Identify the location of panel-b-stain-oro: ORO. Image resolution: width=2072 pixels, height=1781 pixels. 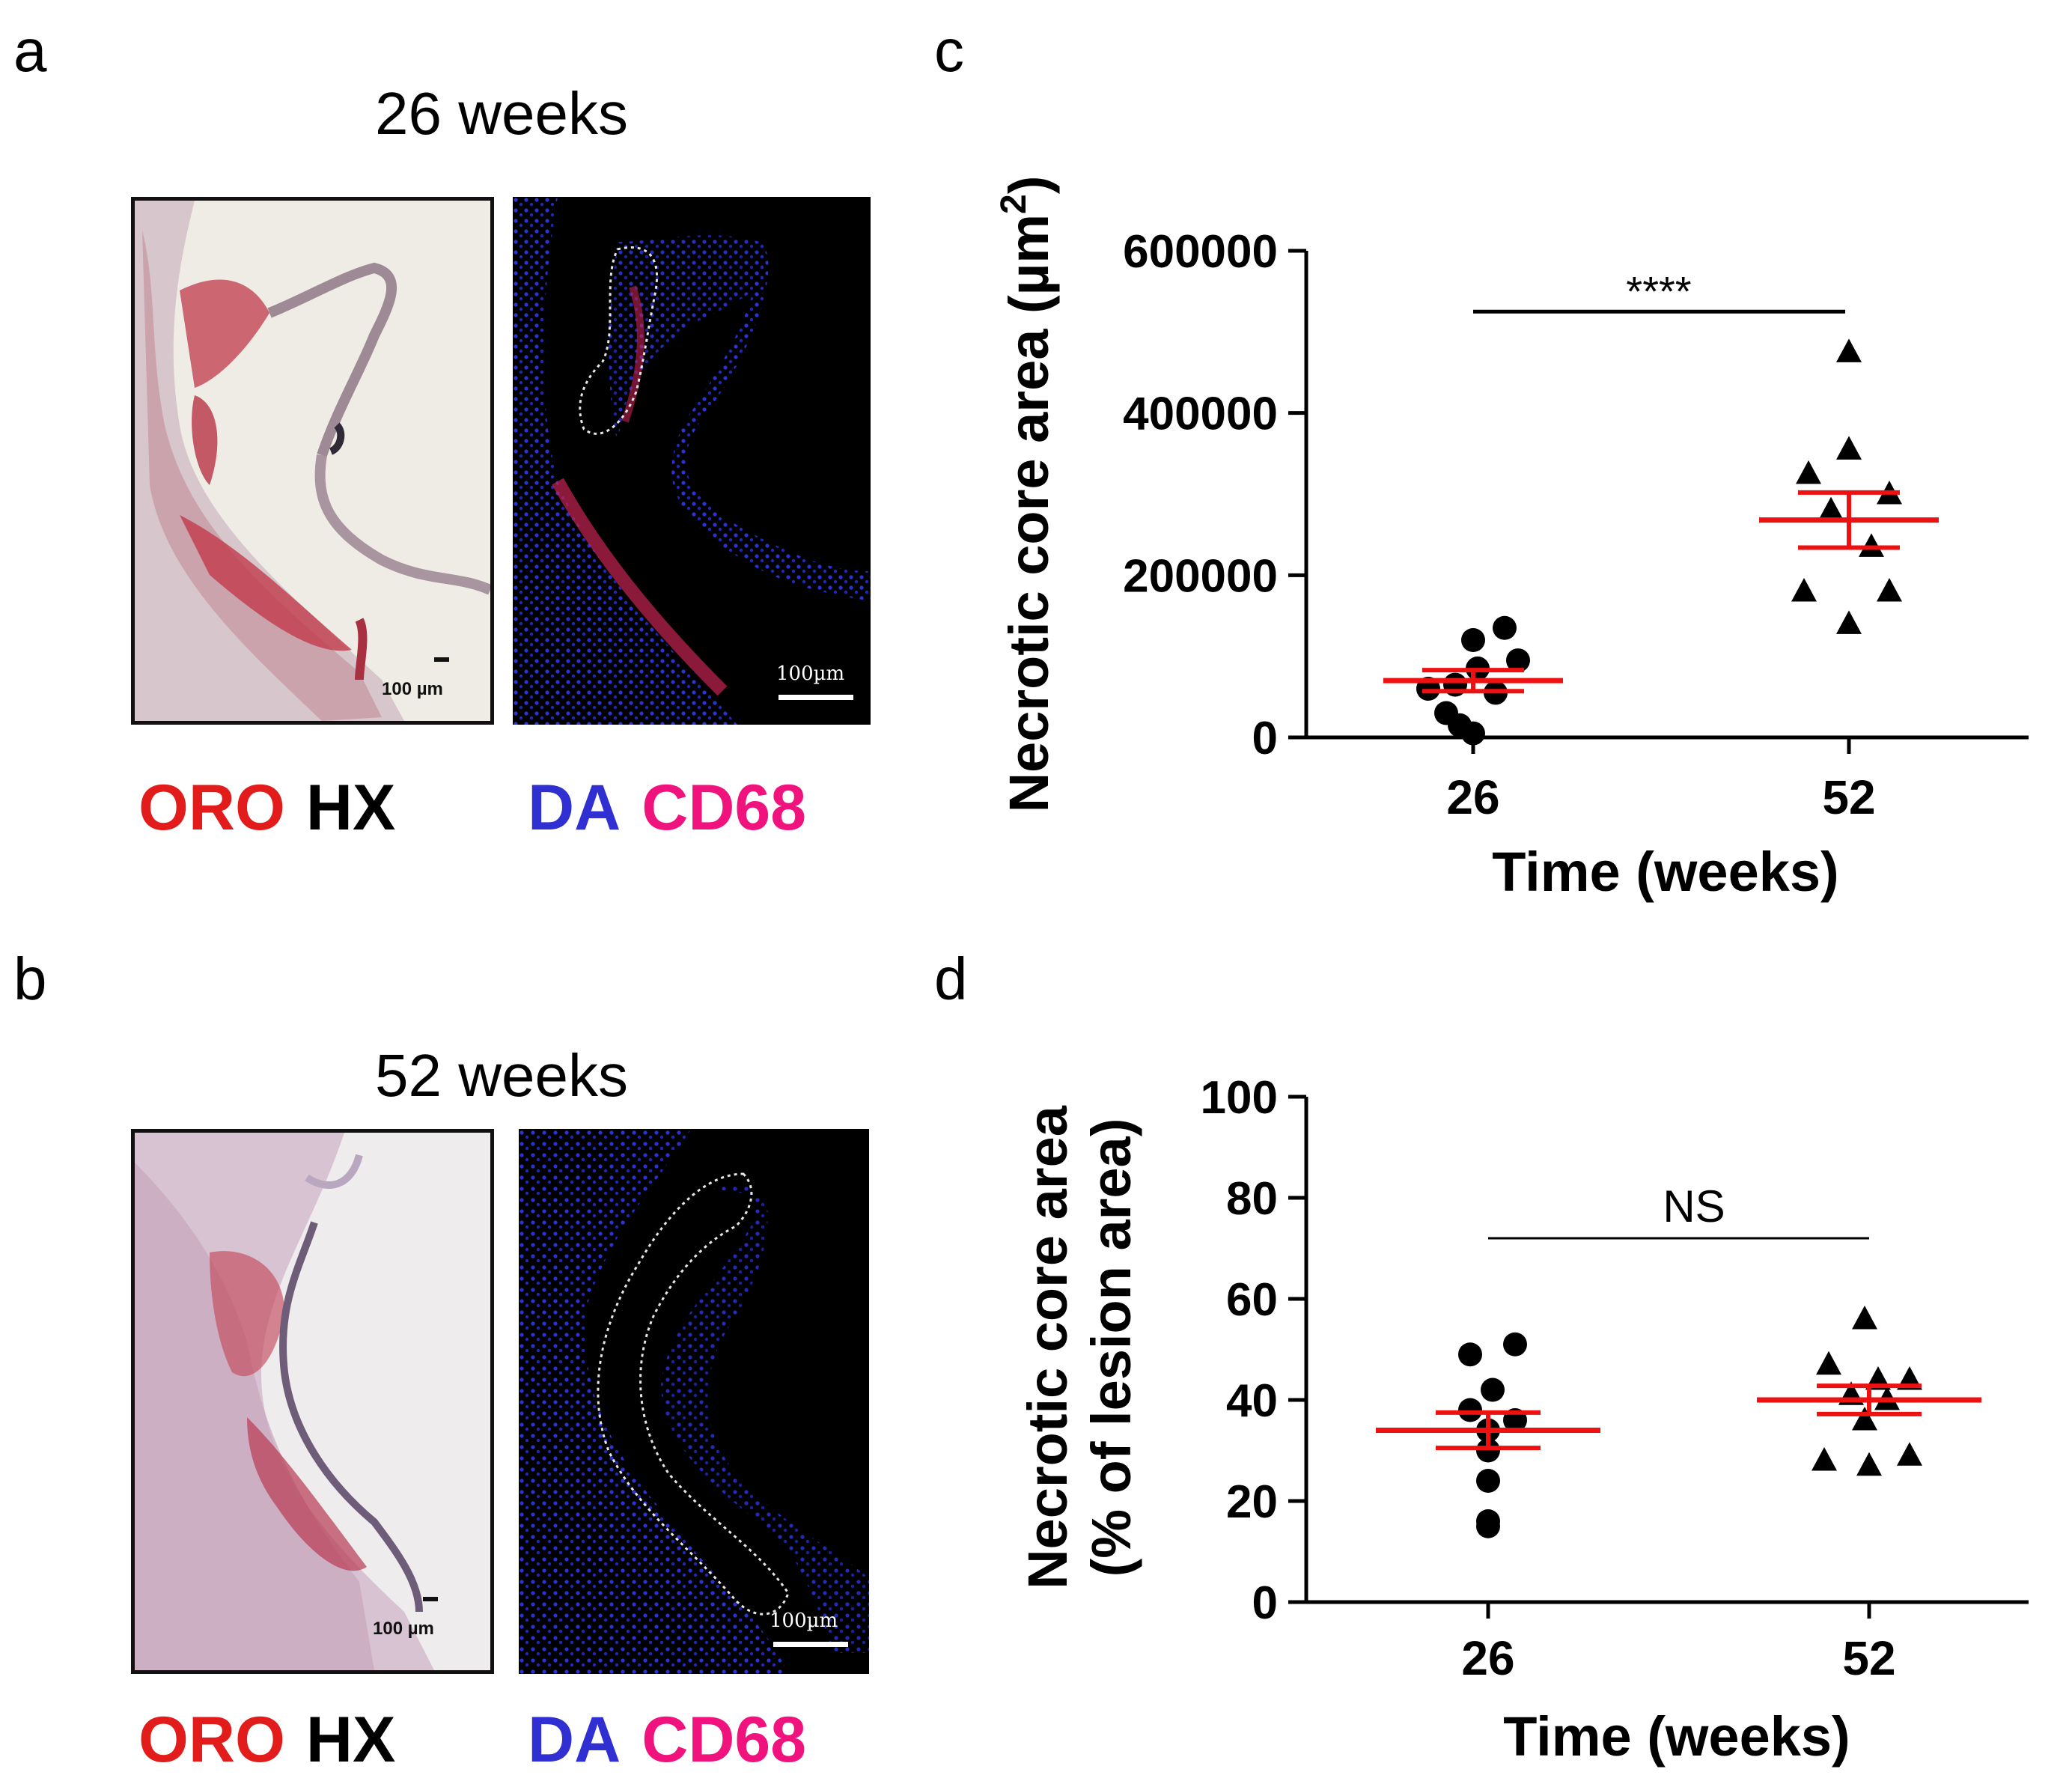
(211, 1740).